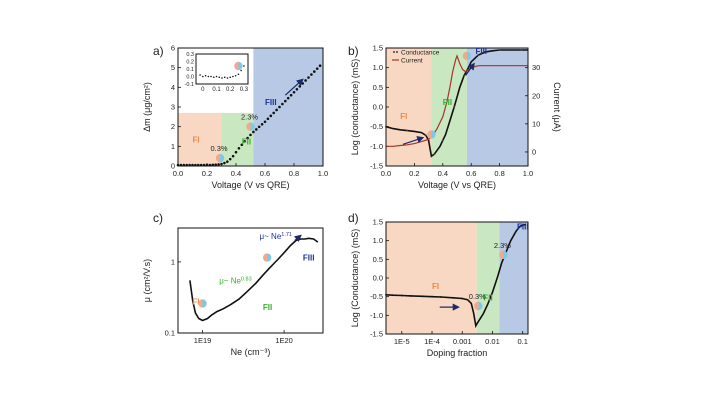 The image size is (720, 404). Describe the element at coordinates (513, 278) in the screenshot. I see `region-FIII` at that location.